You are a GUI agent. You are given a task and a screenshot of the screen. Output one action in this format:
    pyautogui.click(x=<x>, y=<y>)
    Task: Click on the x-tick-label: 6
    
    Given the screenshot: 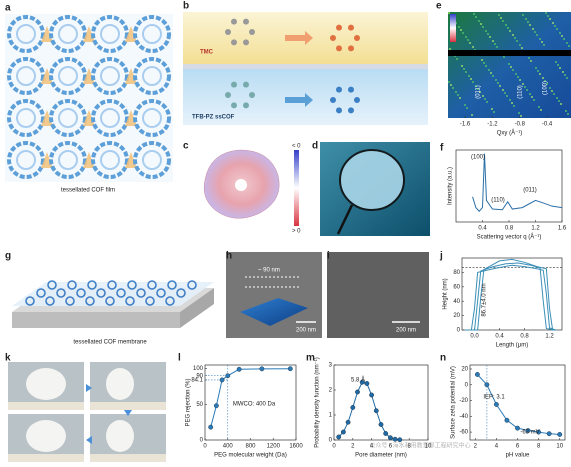 What is the action you would take?
    pyautogui.click(x=518, y=447)
    